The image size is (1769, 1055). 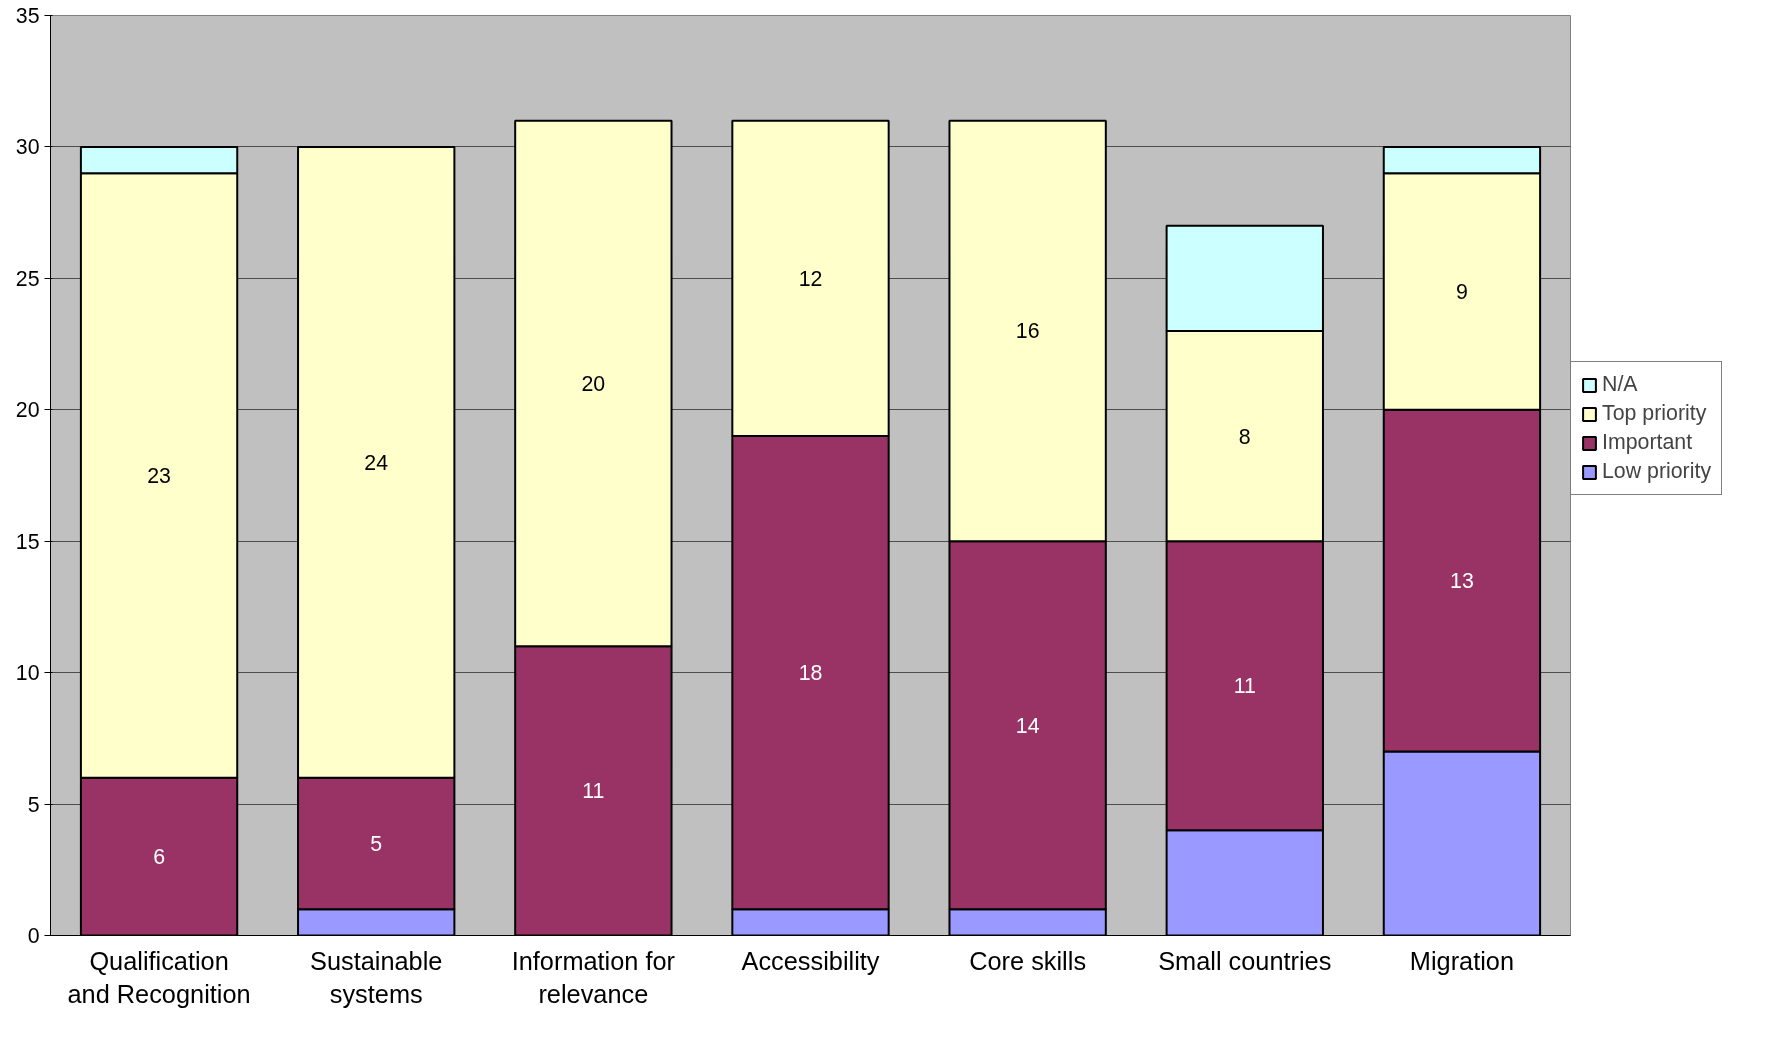 What do you see at coordinates (1245, 960) in the screenshot?
I see `x-tick-label: Small countries` at bounding box center [1245, 960].